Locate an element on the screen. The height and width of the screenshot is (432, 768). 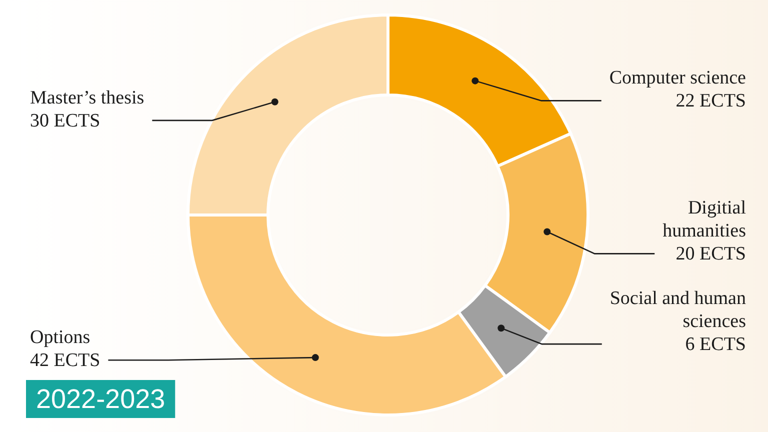
data-label: 6 ECTS is located at coordinates (715, 345).